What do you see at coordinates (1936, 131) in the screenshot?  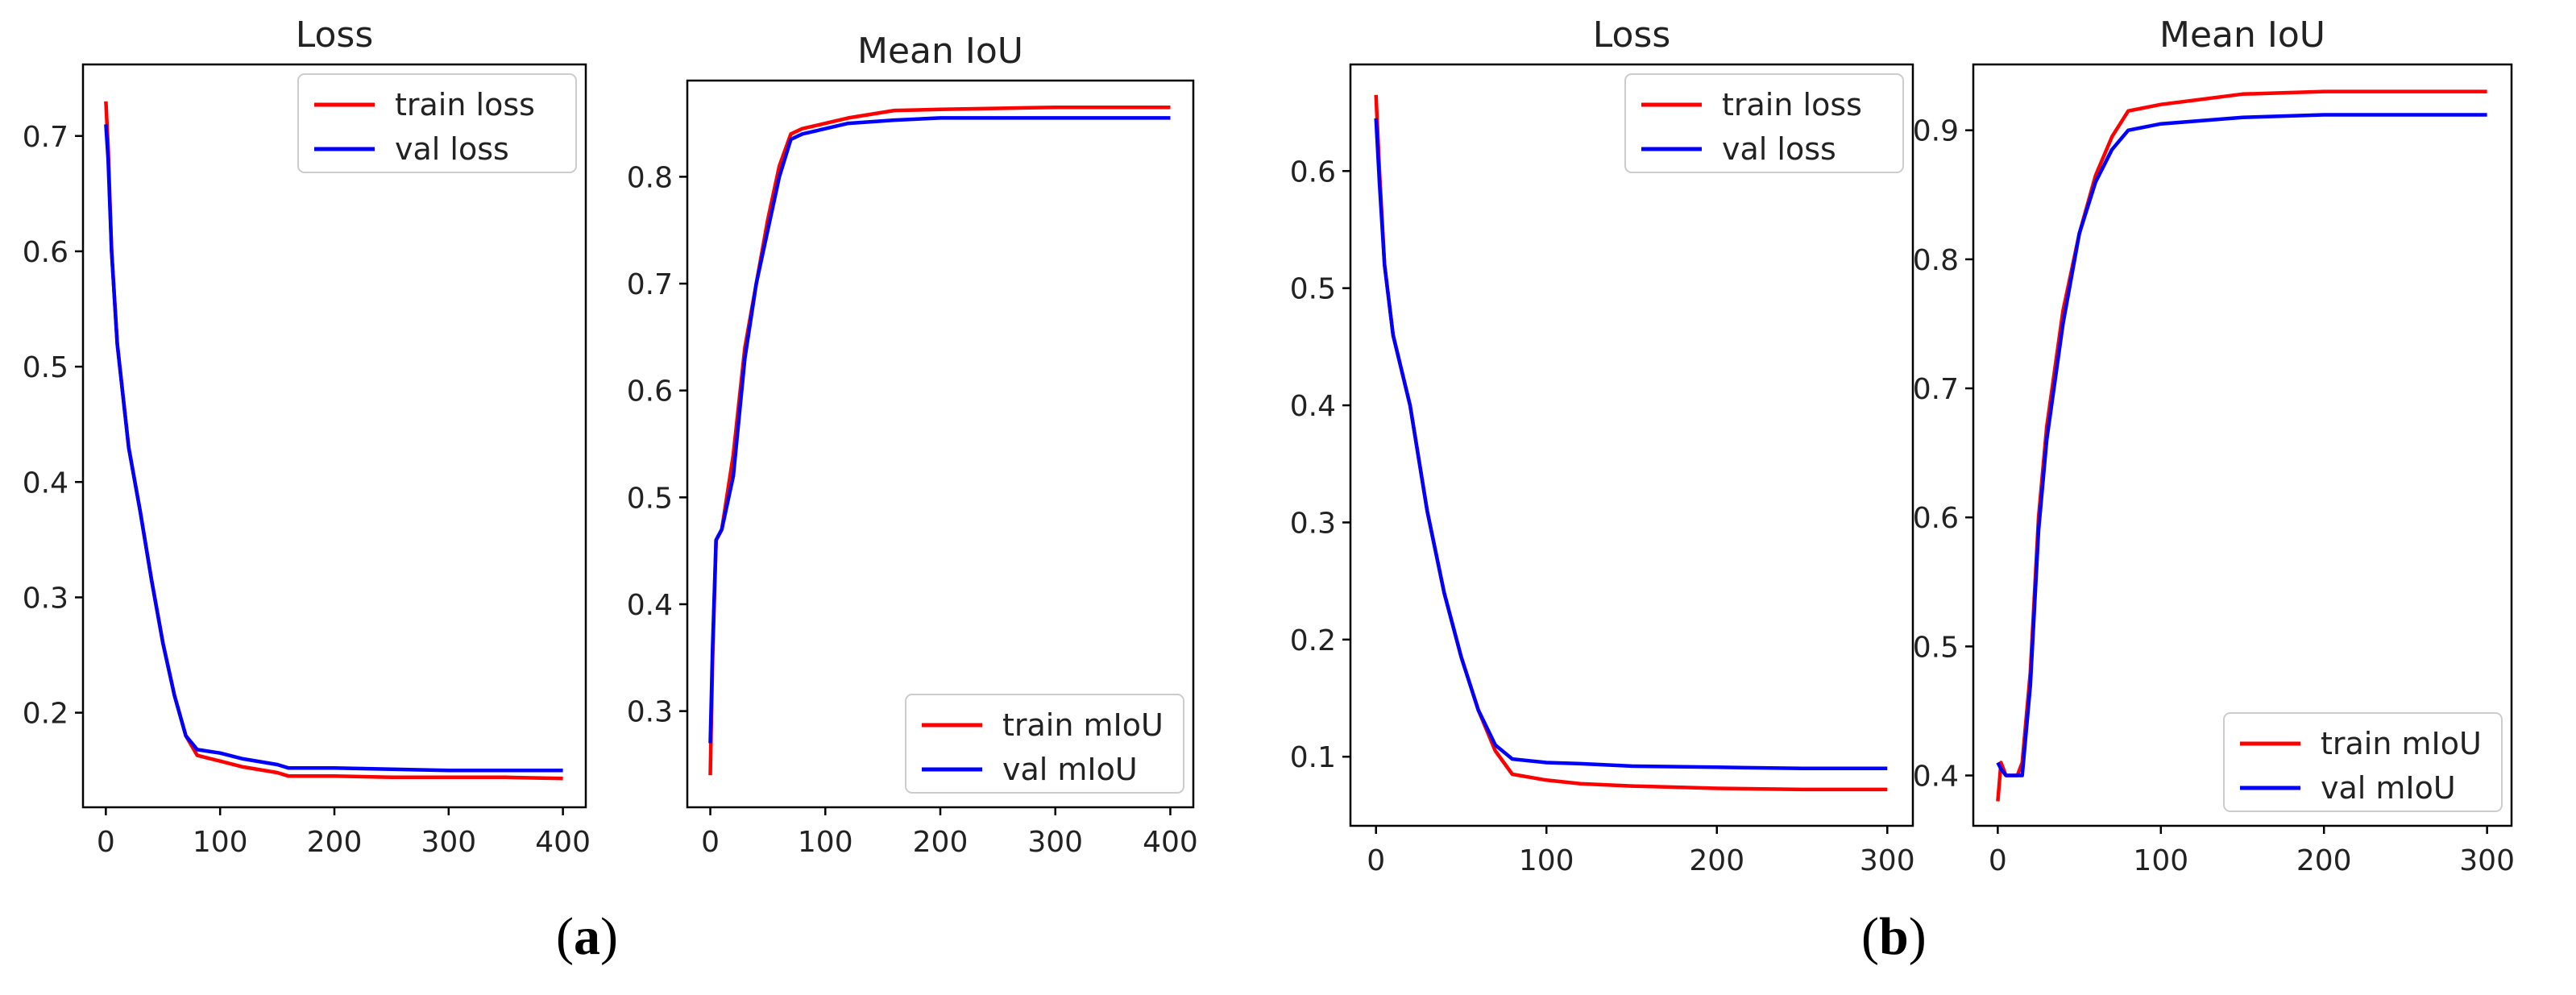 I see `y-tick-label: 0.9` at bounding box center [1936, 131].